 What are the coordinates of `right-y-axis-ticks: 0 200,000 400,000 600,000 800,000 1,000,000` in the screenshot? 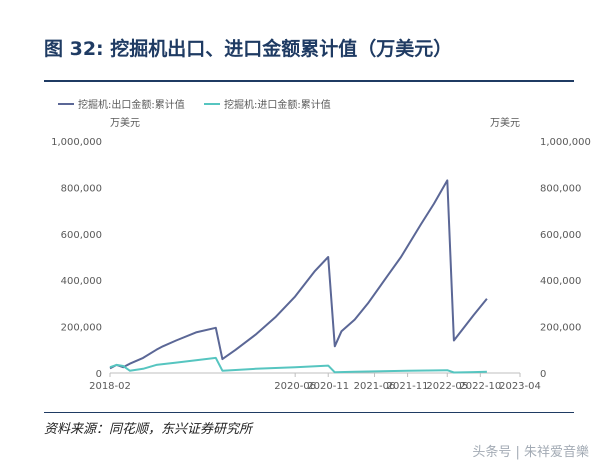 It's located at (565, 258).